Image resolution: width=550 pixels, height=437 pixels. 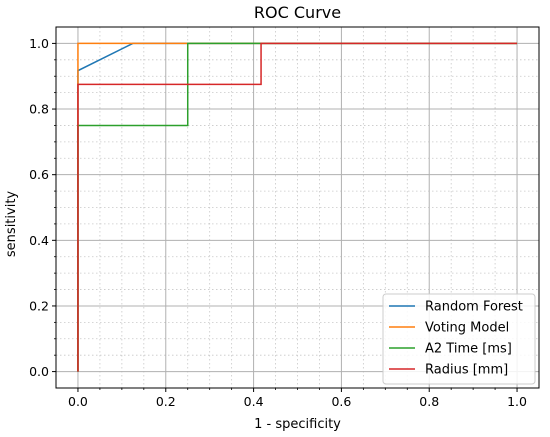 What do you see at coordinates (39, 371) in the screenshot?
I see `y-tick-label: 0.0` at bounding box center [39, 371].